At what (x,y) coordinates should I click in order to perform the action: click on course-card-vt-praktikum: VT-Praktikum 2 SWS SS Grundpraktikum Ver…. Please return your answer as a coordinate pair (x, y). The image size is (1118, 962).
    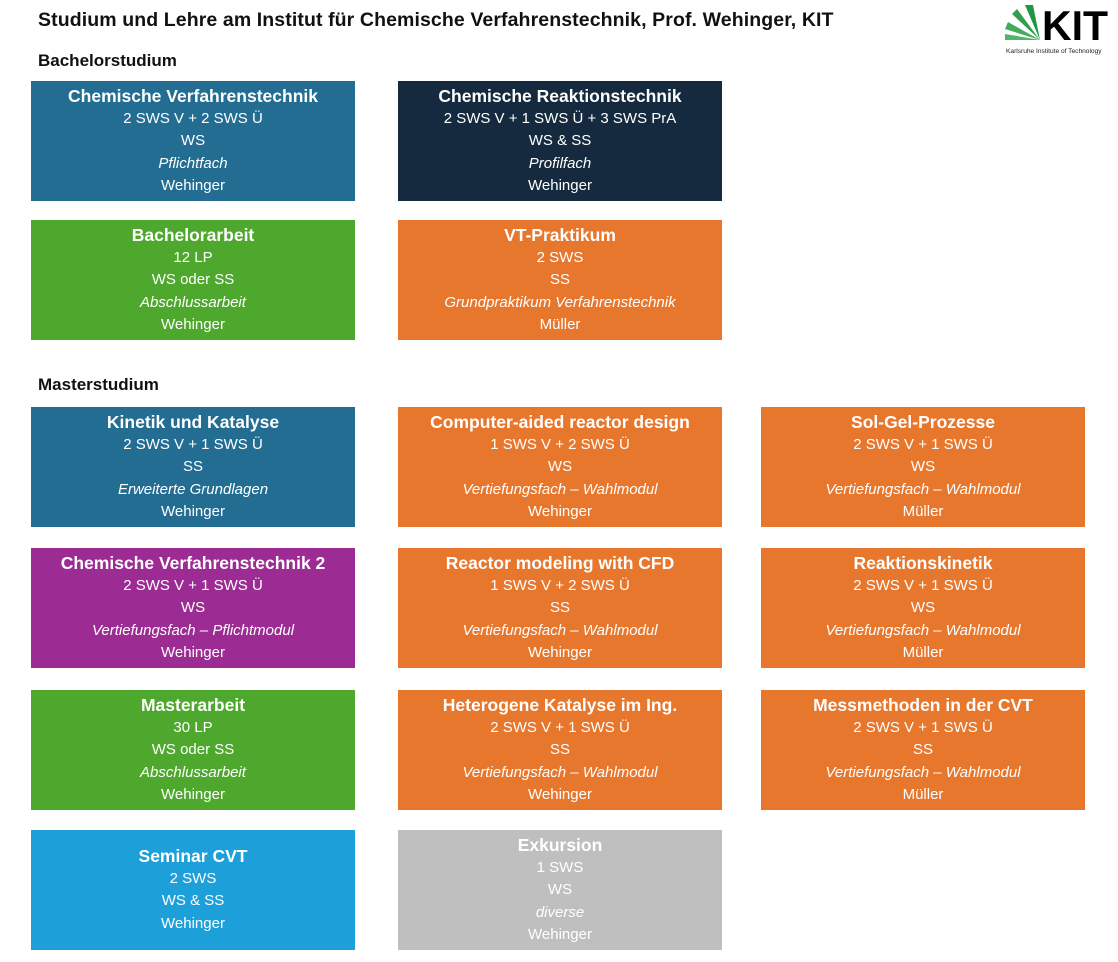
    Looking at the image, I should click on (560, 280).